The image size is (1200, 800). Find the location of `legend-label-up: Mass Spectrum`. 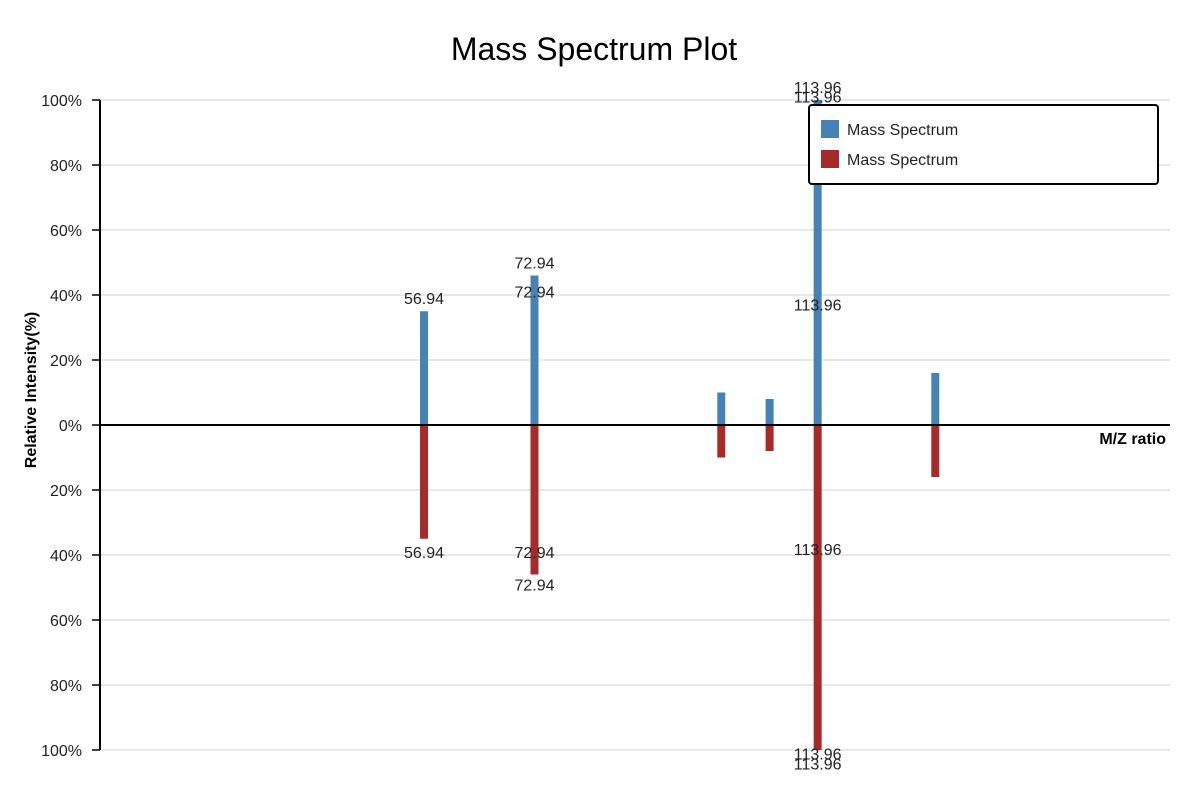

legend-label-up: Mass Spectrum is located at coordinates (902, 130).